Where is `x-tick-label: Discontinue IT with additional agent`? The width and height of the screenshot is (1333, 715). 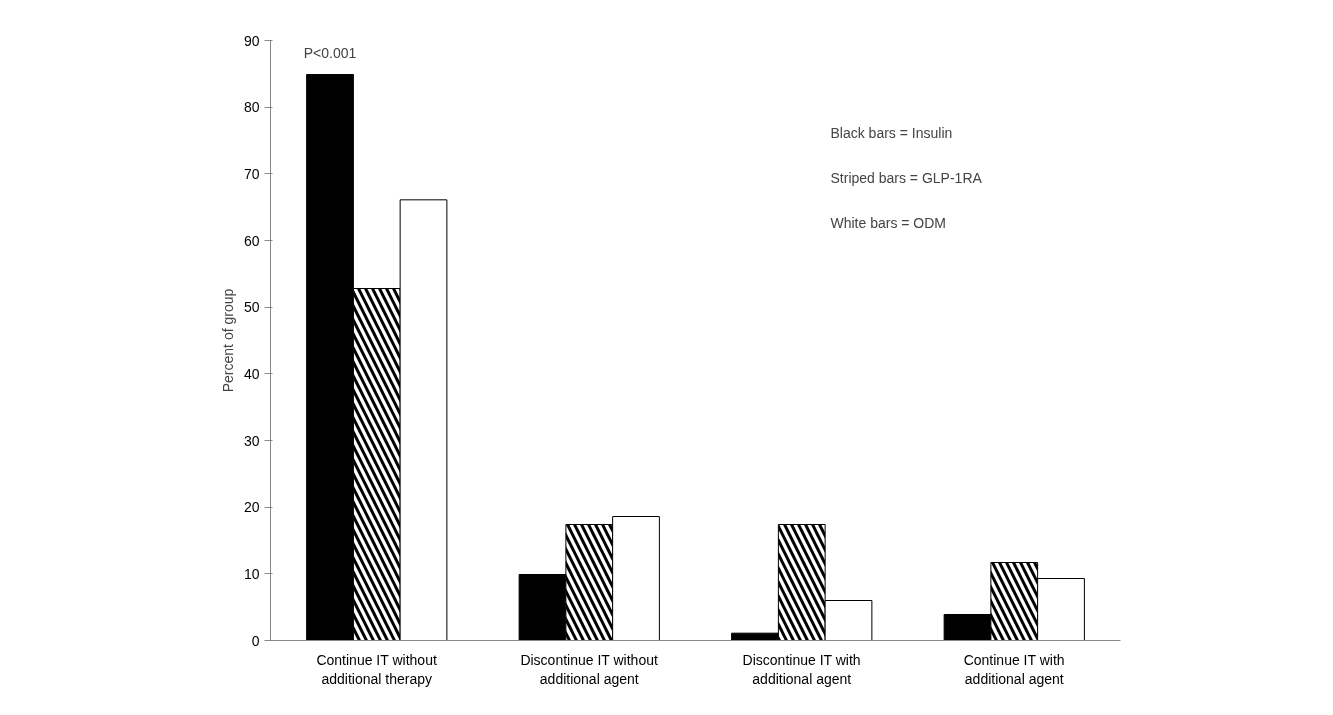
x-tick-label: Discontinue IT with additional agent is located at coordinates (801, 669).